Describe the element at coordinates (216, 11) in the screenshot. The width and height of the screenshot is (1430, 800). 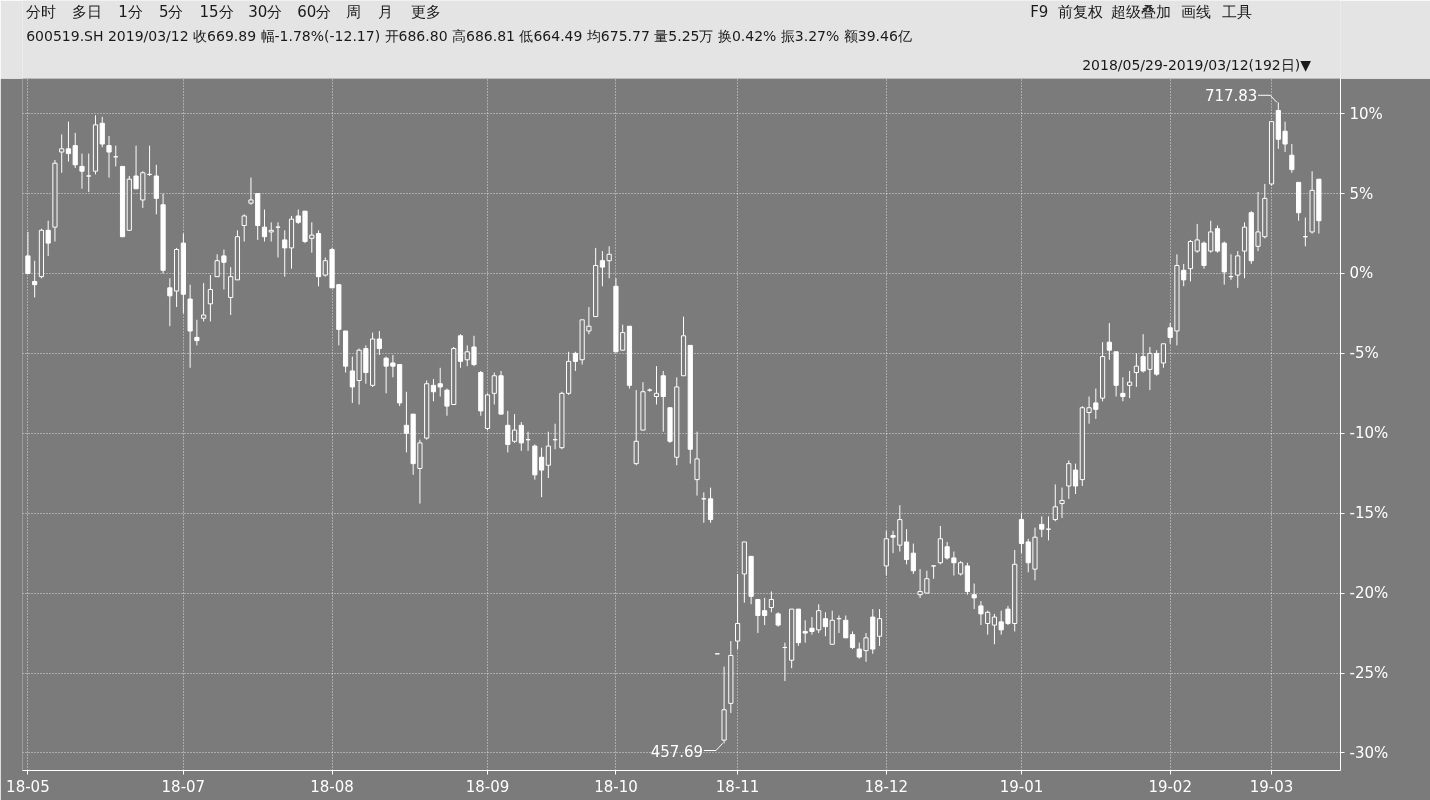
I see `text: 15分` at that location.